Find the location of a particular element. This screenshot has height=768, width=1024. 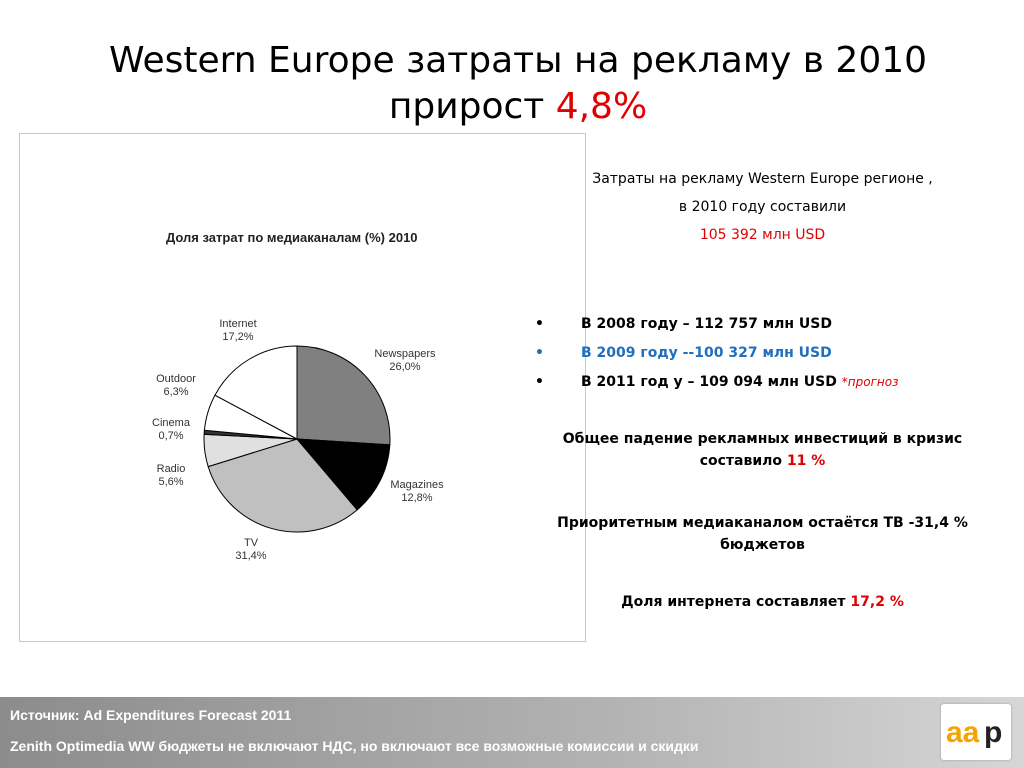

title-prefix: прирост is located at coordinates (472, 106).